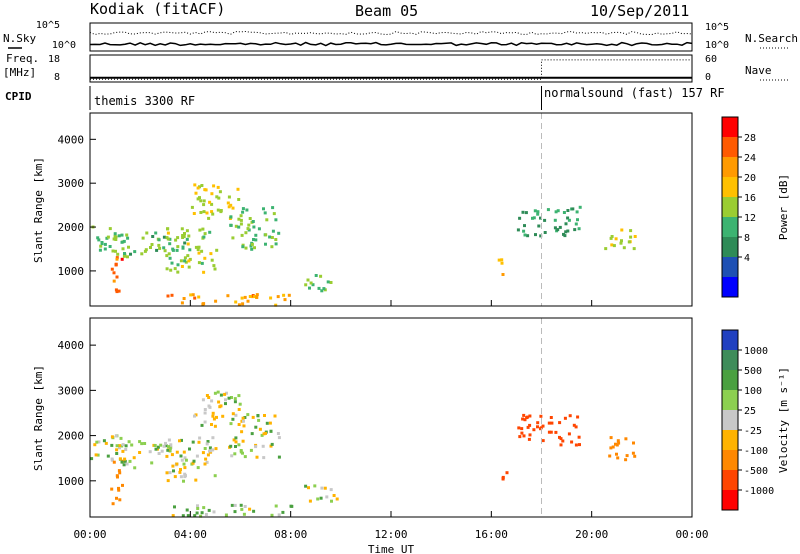 The image size is (800, 554). Describe the element at coordinates (391, 548) in the screenshot. I see `x-axis-label: Time UT` at that location.